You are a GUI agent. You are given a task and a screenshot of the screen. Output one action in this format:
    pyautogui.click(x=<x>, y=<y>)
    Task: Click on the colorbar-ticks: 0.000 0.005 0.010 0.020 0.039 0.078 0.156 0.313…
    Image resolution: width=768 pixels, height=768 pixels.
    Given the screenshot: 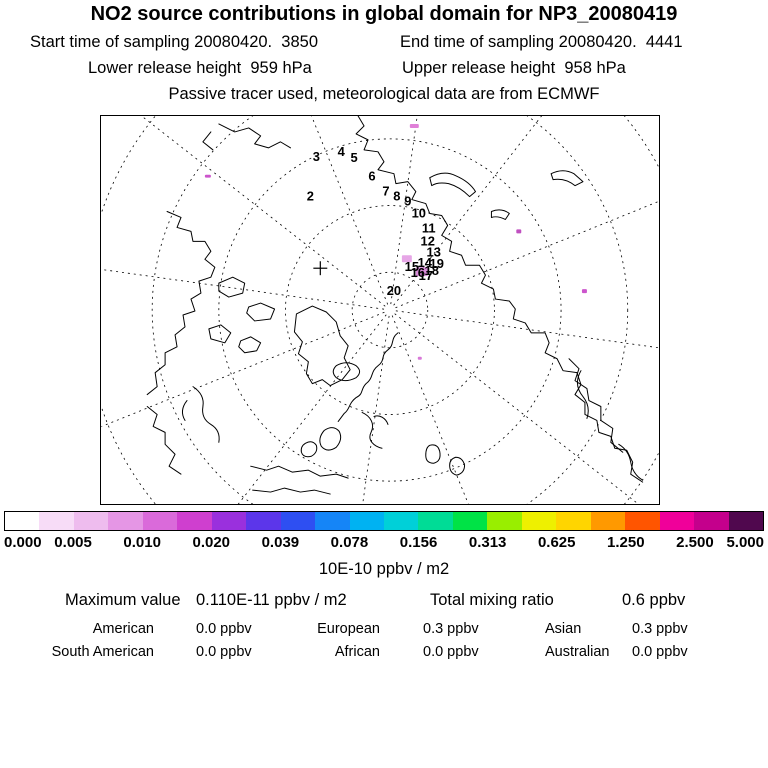 What is the action you would take?
    pyautogui.click(x=384, y=543)
    